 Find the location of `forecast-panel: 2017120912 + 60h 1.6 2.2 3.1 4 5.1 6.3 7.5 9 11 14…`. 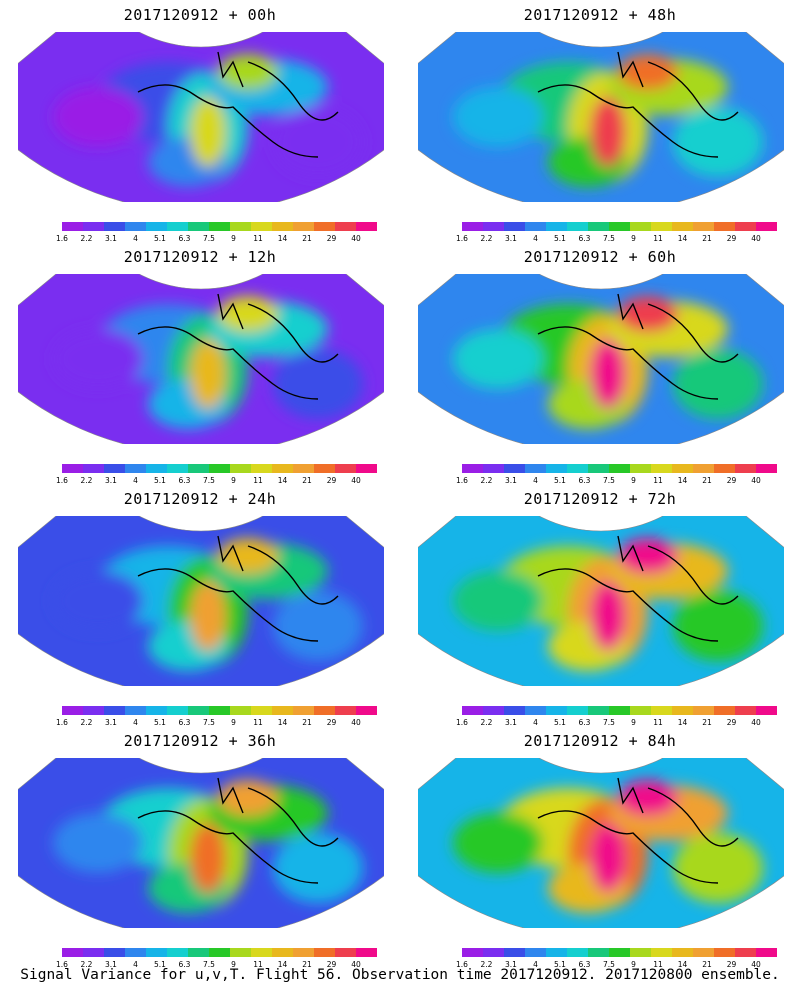

forecast-panel: 2017120912 + 60h 1.6 2.2 3.1 4 5.1 6.3 7.5 9 11 14… is located at coordinates (600, 364).